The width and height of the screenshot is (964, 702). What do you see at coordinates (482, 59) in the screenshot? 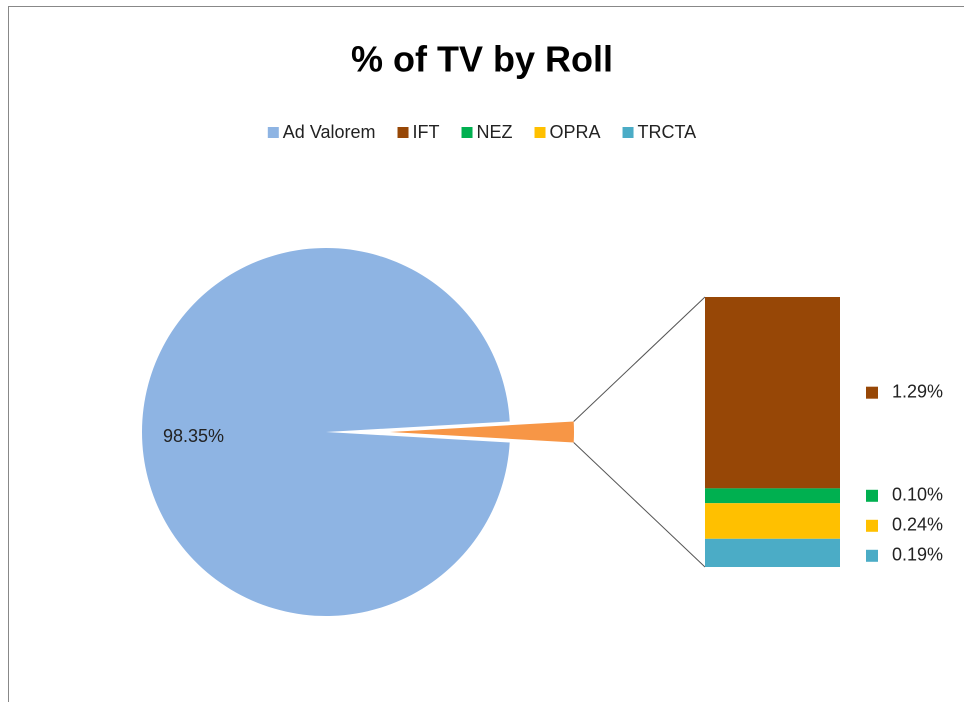
I see `chart-title: % of TV by Roll` at bounding box center [482, 59].